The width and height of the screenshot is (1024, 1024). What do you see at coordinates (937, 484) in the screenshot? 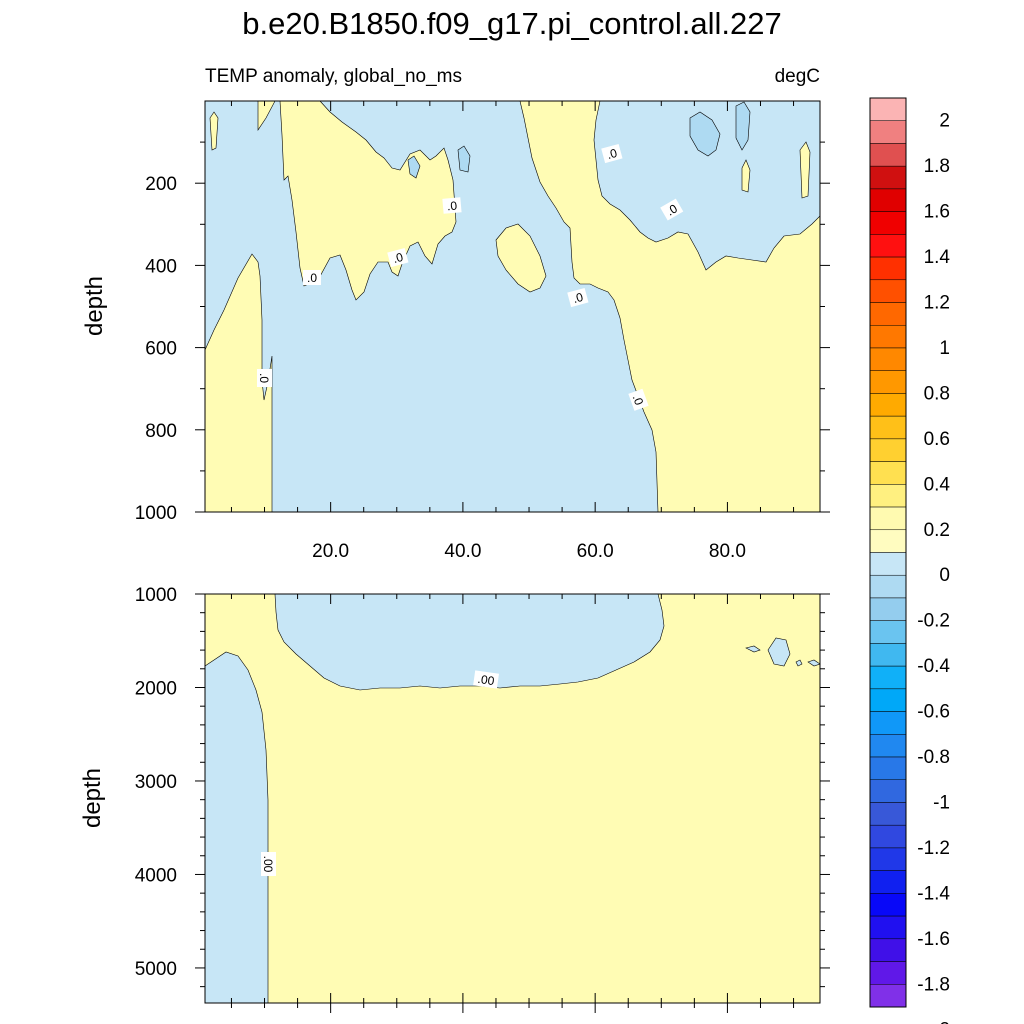
I see `colorbar-label: 0.4` at bounding box center [937, 484].